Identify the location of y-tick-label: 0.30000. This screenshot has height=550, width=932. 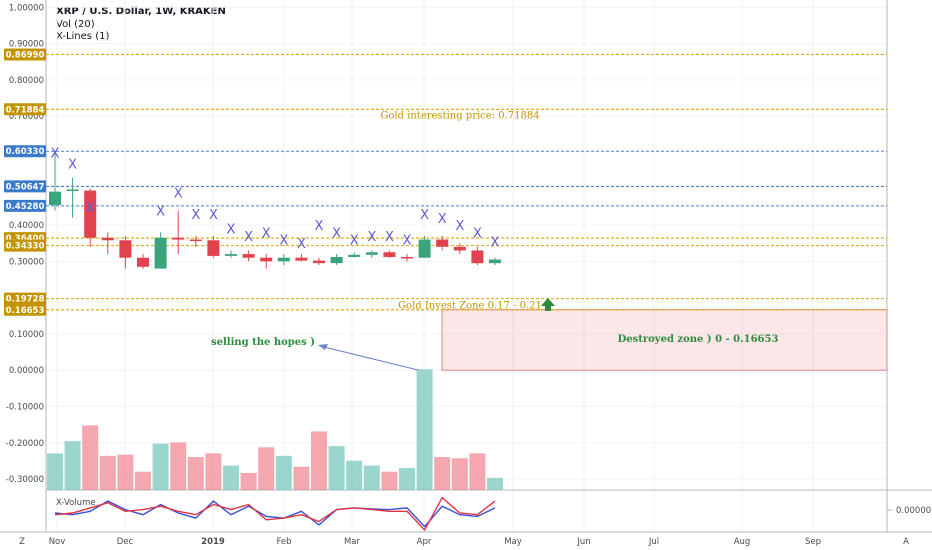
(26, 262).